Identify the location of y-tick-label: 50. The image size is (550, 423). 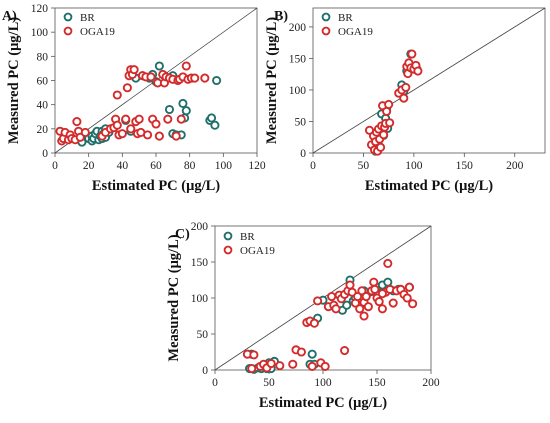
(301, 122).